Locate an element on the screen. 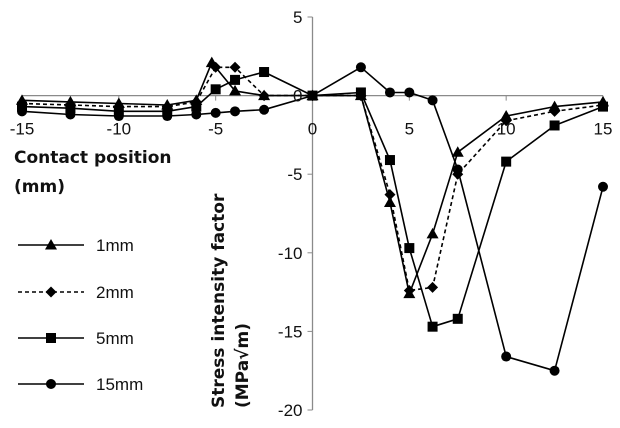  x-tick-label: -5 is located at coordinates (215, 129).